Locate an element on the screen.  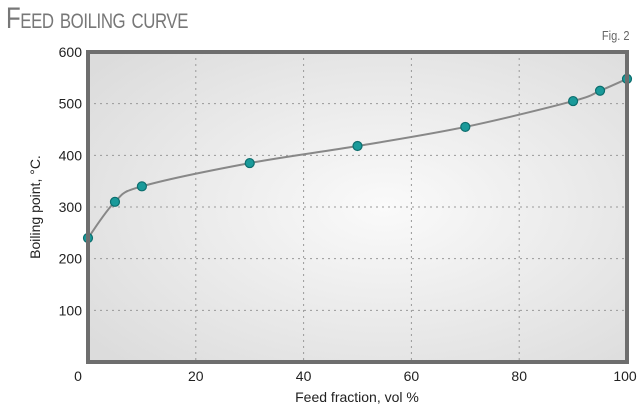
y-tick-label: 600 is located at coordinates (71, 52).